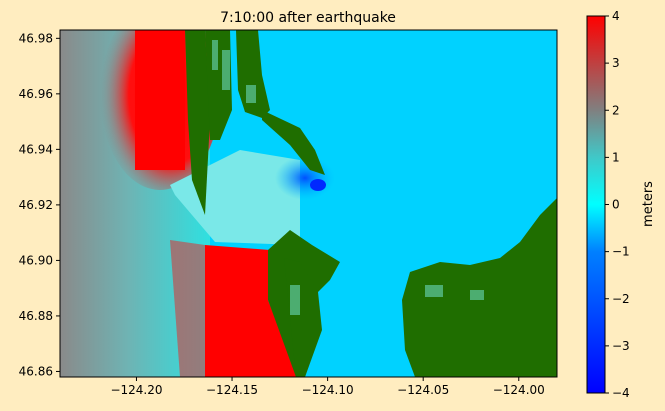  What do you see at coordinates (616, 16) in the screenshot?
I see `colorbar-tick-label: 4` at bounding box center [616, 16].